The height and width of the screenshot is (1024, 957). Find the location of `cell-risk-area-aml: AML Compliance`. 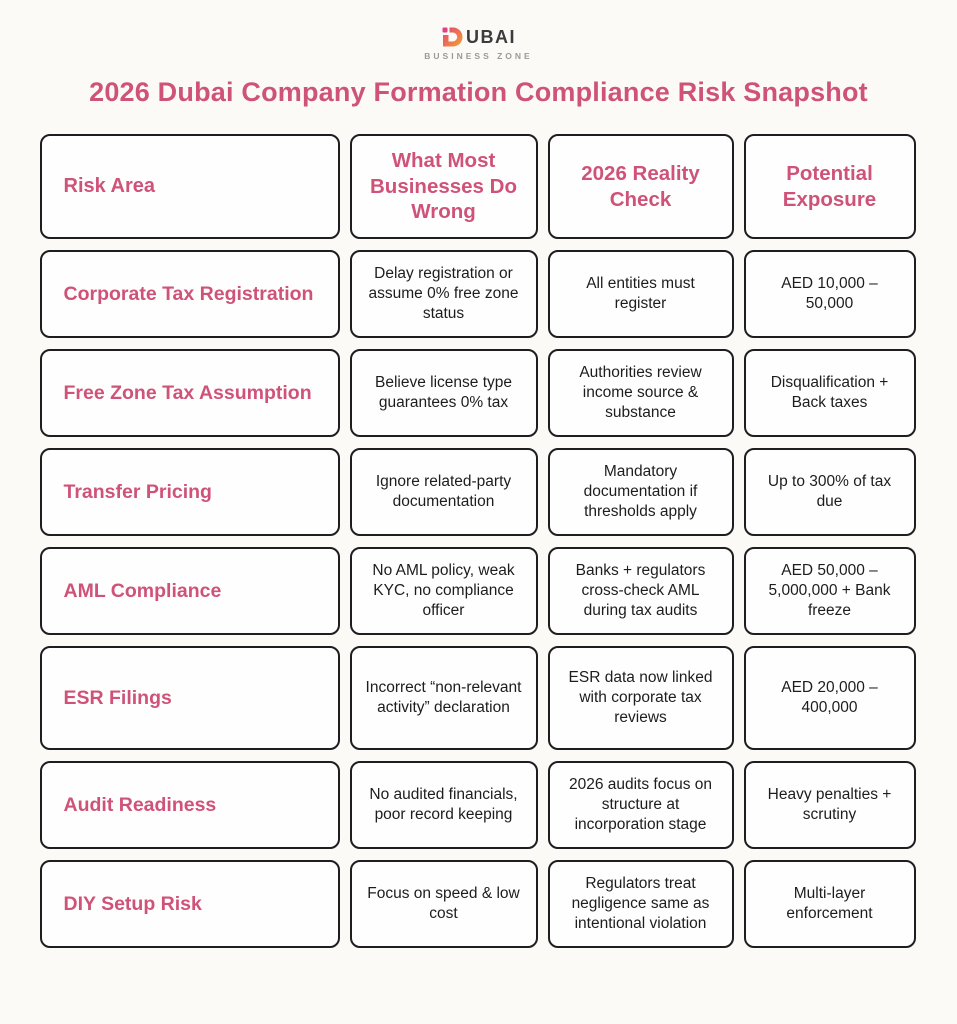

cell-risk-area-aml: AML Compliance is located at coordinates (189, 591).